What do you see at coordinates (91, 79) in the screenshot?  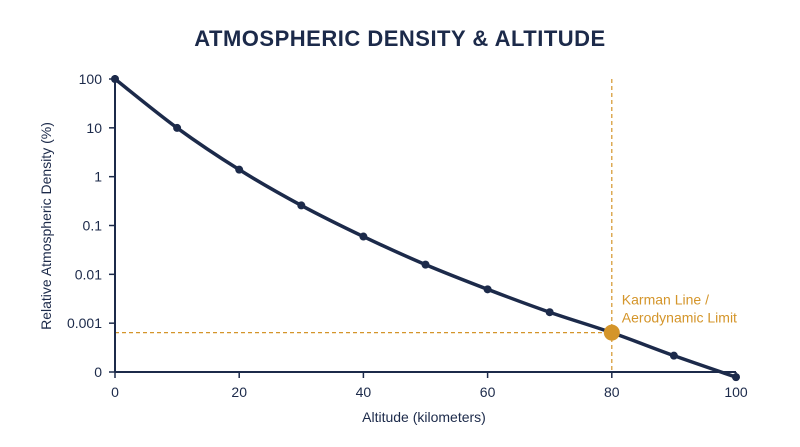 I see `y-tick-label: 100` at bounding box center [91, 79].